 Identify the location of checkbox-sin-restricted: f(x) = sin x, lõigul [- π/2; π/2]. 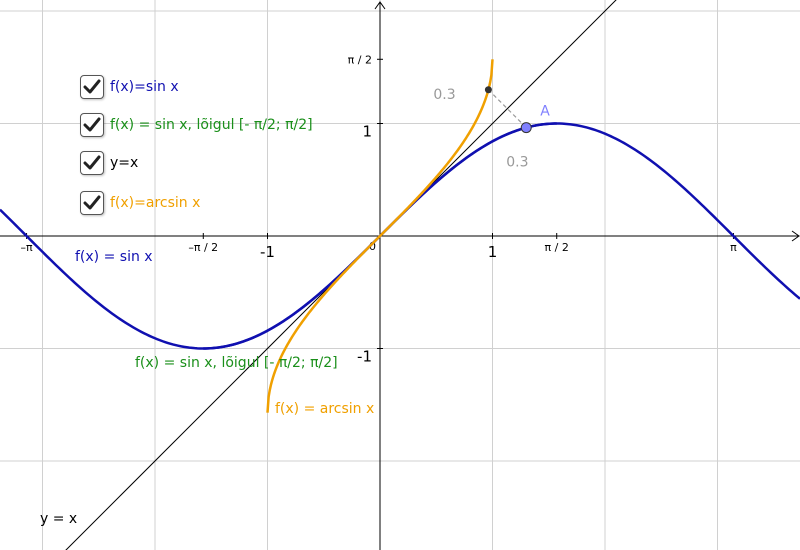
(196, 125).